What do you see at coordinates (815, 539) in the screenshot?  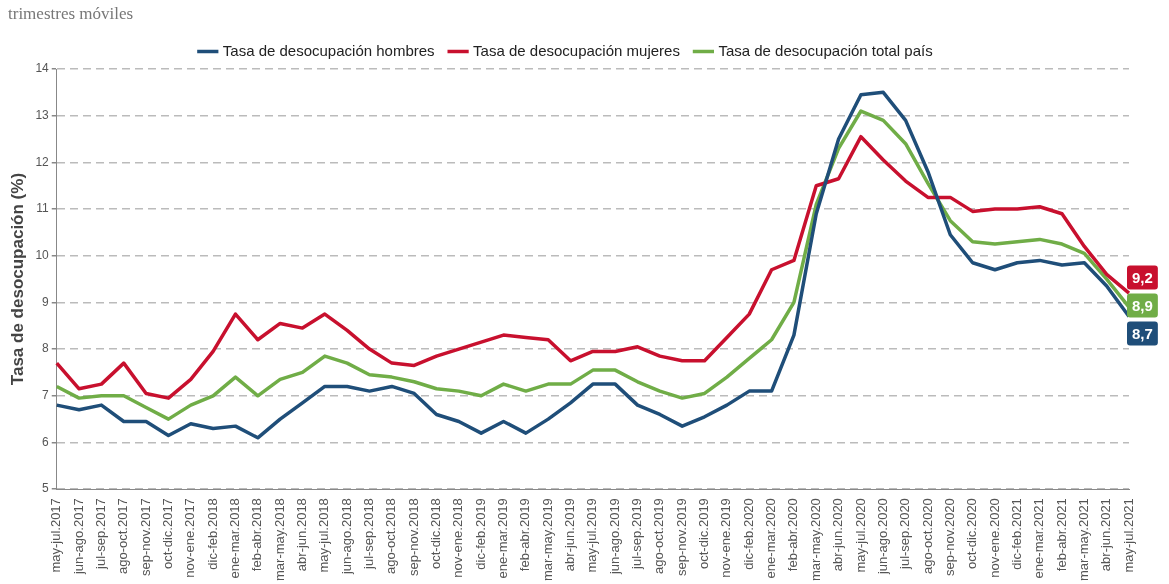 I see `x-tick-label: mar-may.2020` at bounding box center [815, 539].